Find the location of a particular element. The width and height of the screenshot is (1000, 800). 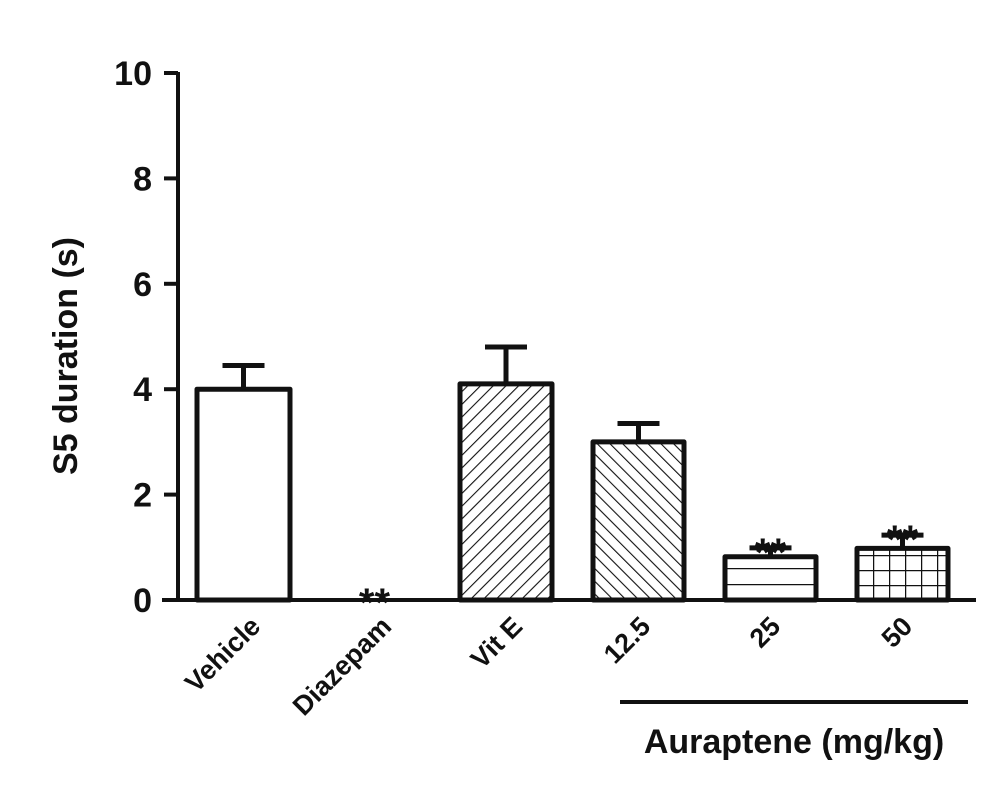

x-tick-label: 12.5 is located at coordinates (627, 640).